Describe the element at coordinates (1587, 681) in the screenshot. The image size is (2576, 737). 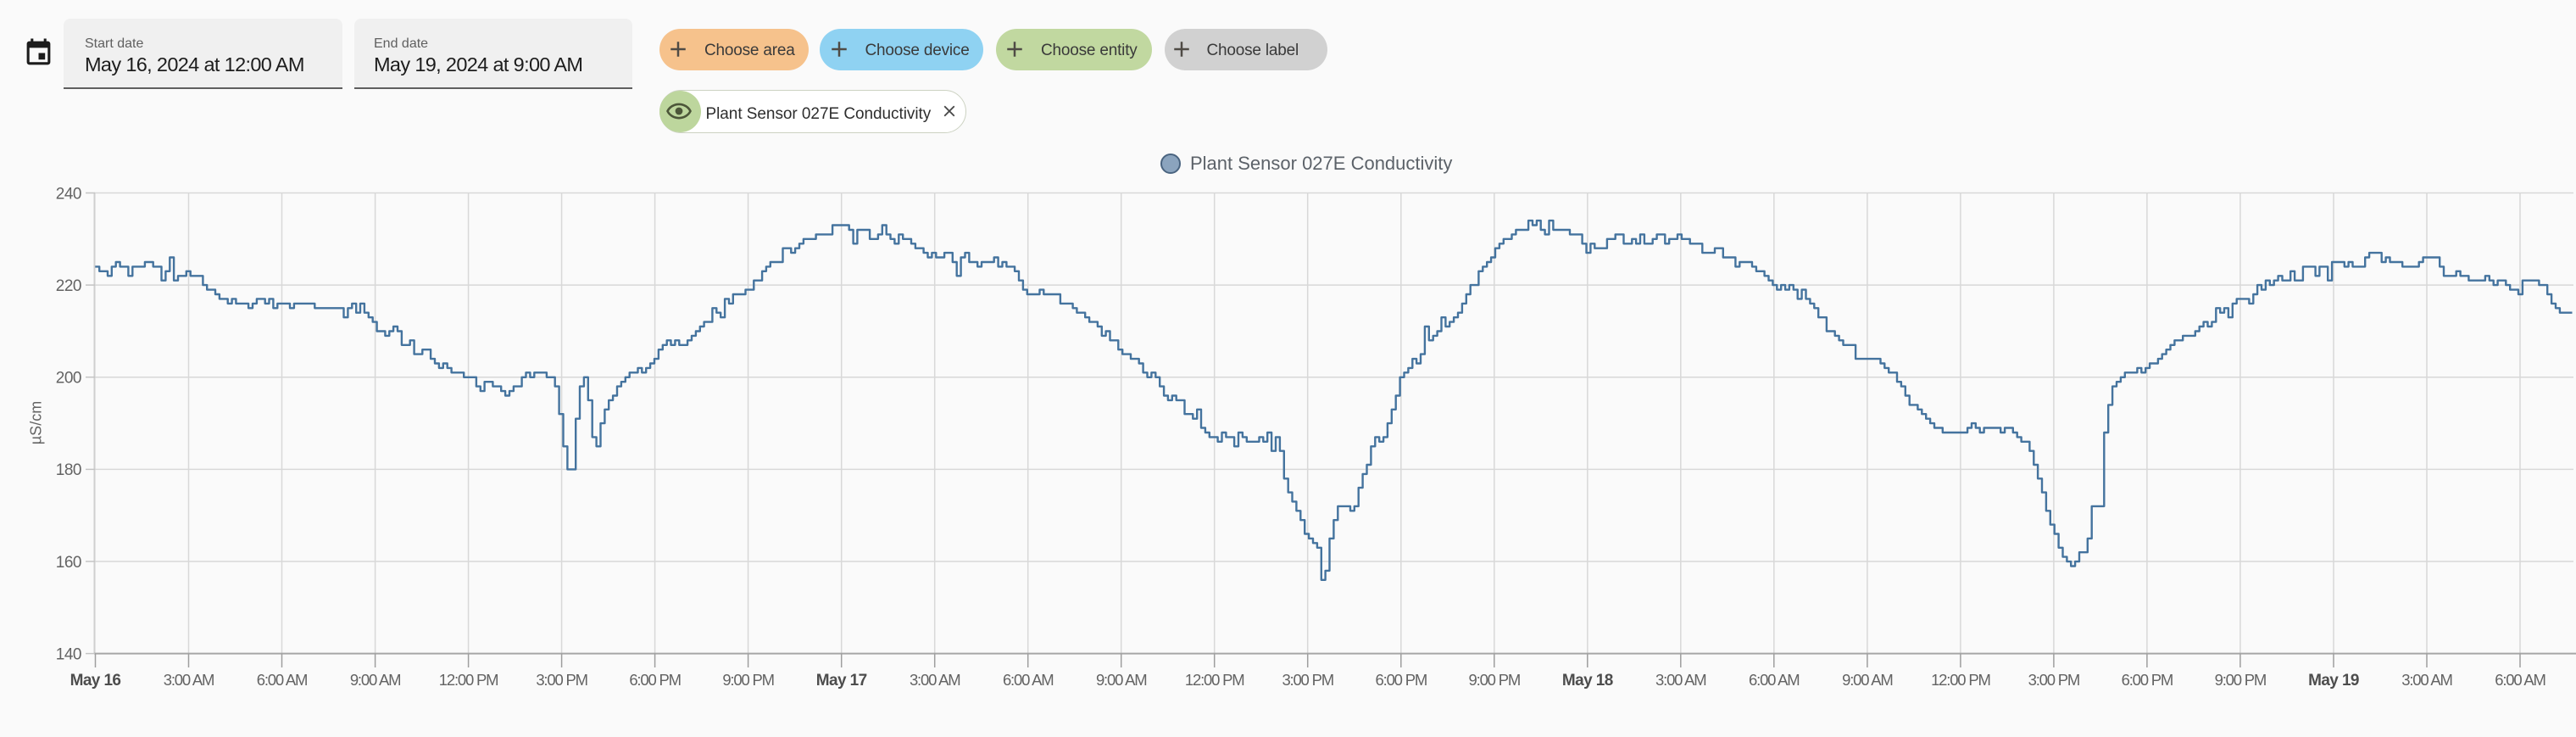
I see `svg-text: May 18` at that location.